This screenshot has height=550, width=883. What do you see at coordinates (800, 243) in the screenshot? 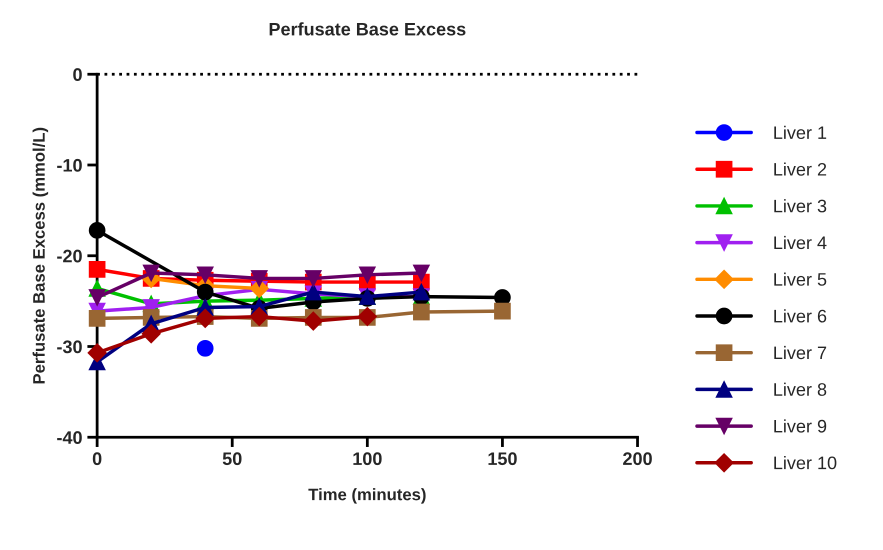
I see `legend-label: Liver 4` at bounding box center [800, 243].